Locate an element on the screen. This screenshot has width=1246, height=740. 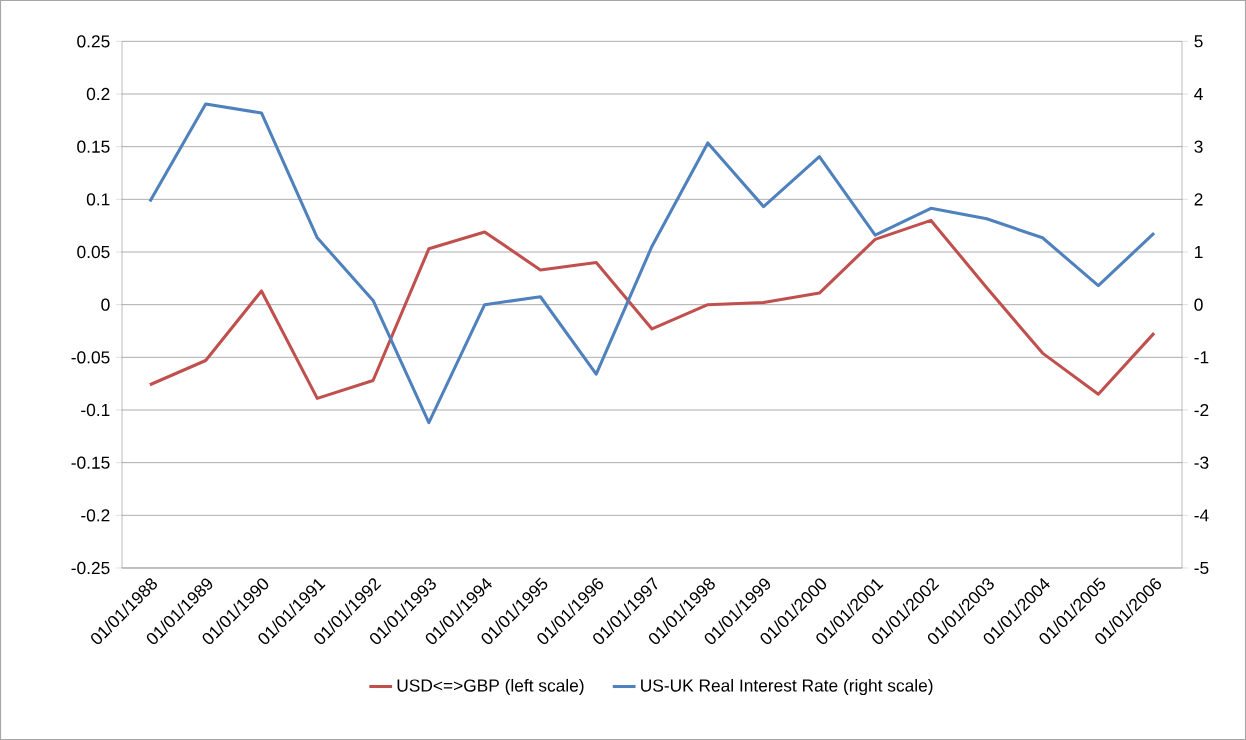
y2-tick-label: 0 is located at coordinates (1198, 304).